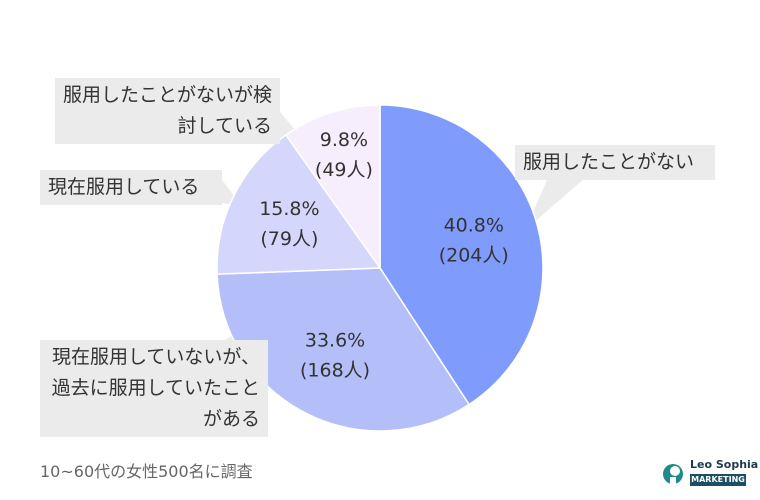 This screenshot has width=760, height=500. Describe the element at coordinates (344, 140) in the screenshot. I see `value-label: 9.8%` at that location.